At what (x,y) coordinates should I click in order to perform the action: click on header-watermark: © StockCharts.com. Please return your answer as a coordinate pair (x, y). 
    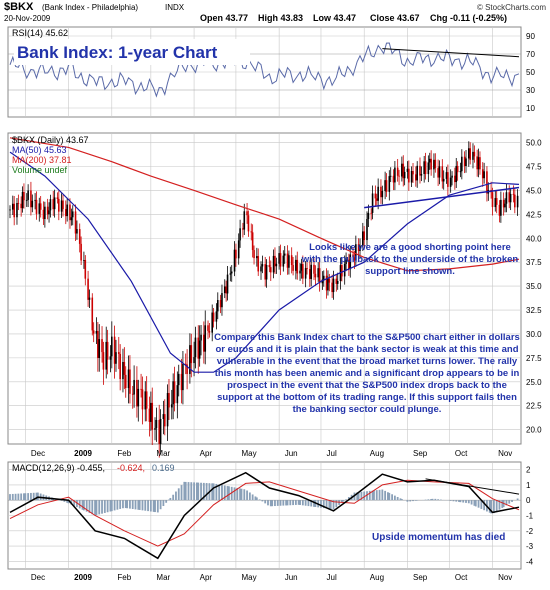
    Looking at the image, I should click on (511, 7).